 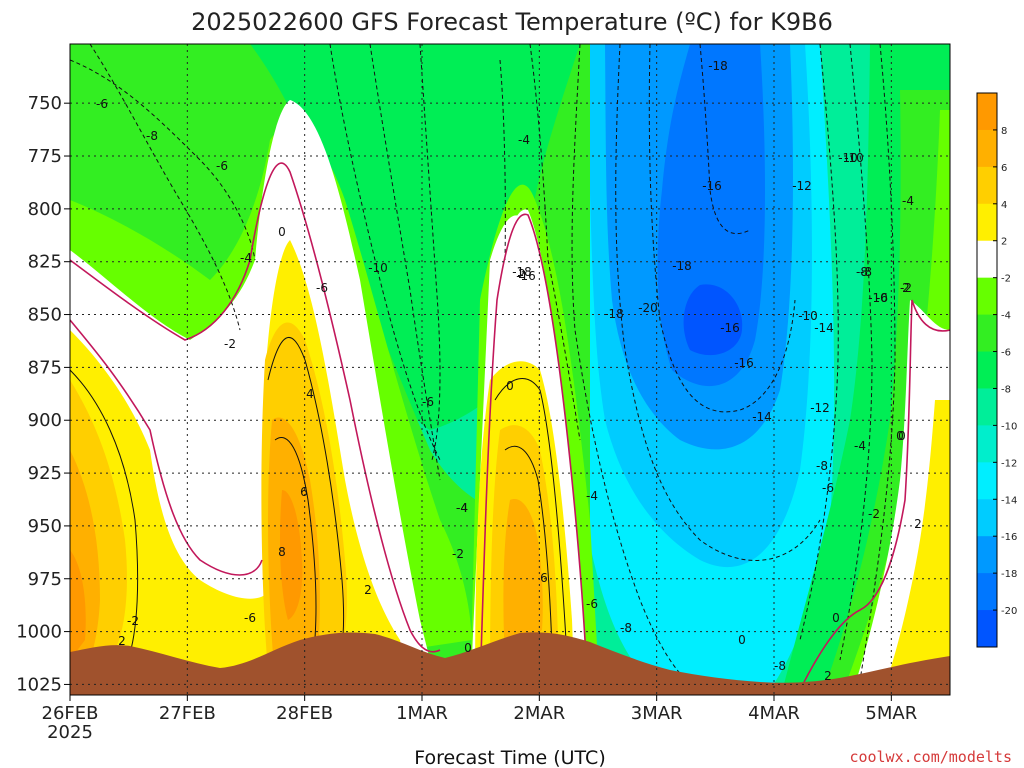 I want to click on contour-label: -12, so click(x=802, y=186).